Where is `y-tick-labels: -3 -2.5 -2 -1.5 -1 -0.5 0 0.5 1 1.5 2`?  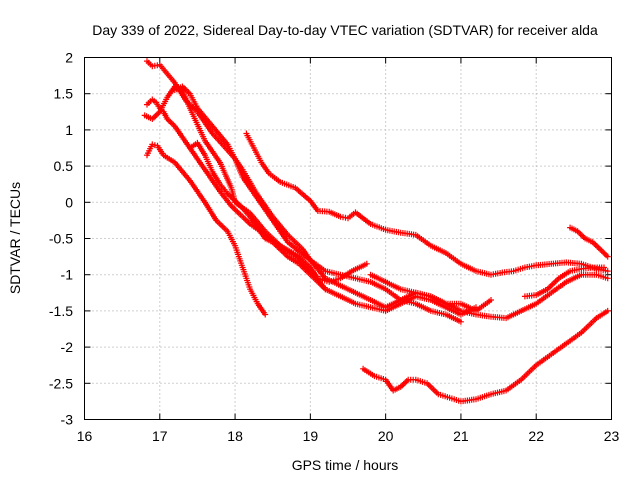 y-tick-labels: -3 -2.5 -2 -1.5 -1 -0.5 0 0.5 1 1.5 2 is located at coordinates (61, 239).